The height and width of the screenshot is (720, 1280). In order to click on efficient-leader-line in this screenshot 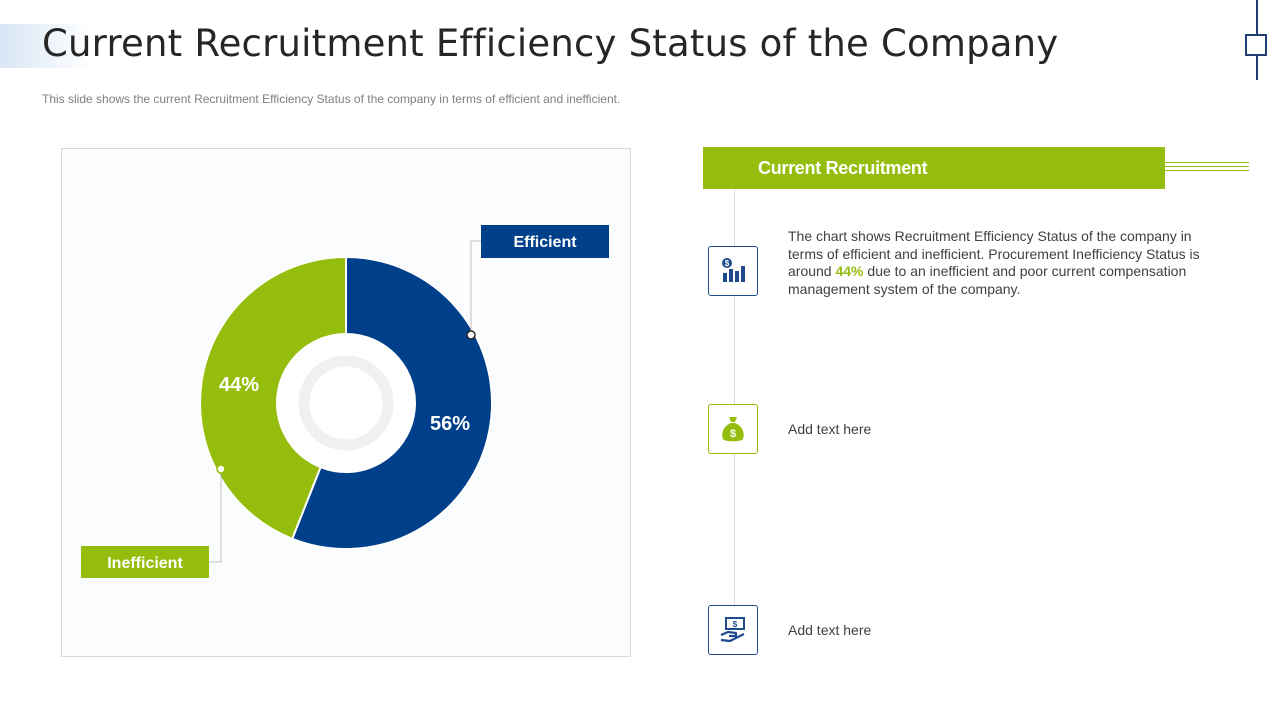, I will do `click(475, 287)`.